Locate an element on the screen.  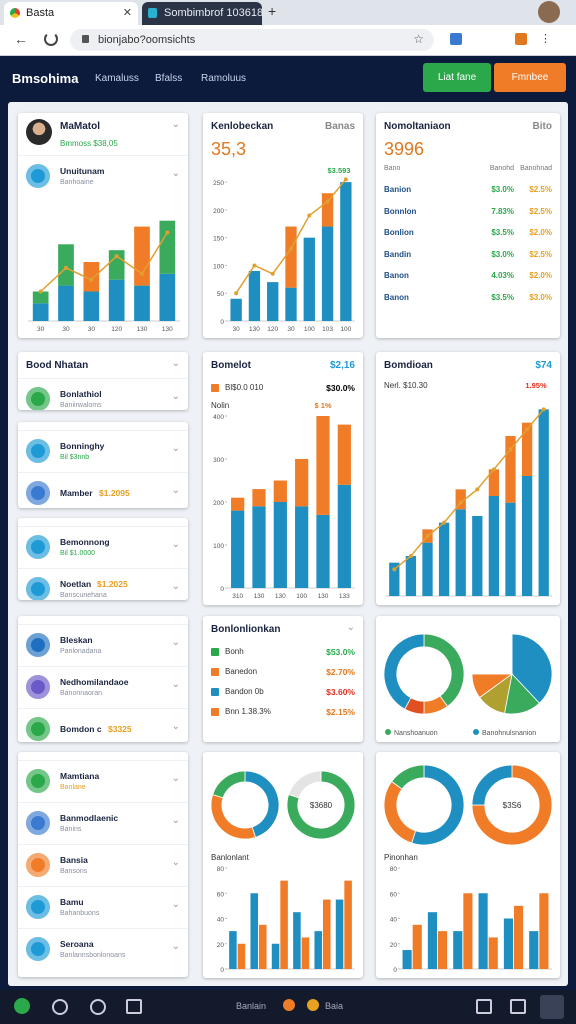
back-button: ← is located at coordinates (21, 39).